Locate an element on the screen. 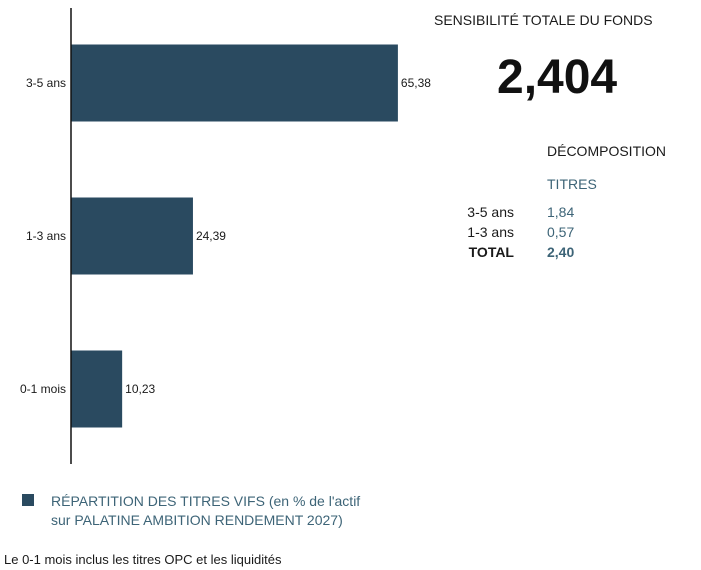 Image resolution: width=701 pixels, height=570 pixels. bar-3-5-ans is located at coordinates (234, 83).